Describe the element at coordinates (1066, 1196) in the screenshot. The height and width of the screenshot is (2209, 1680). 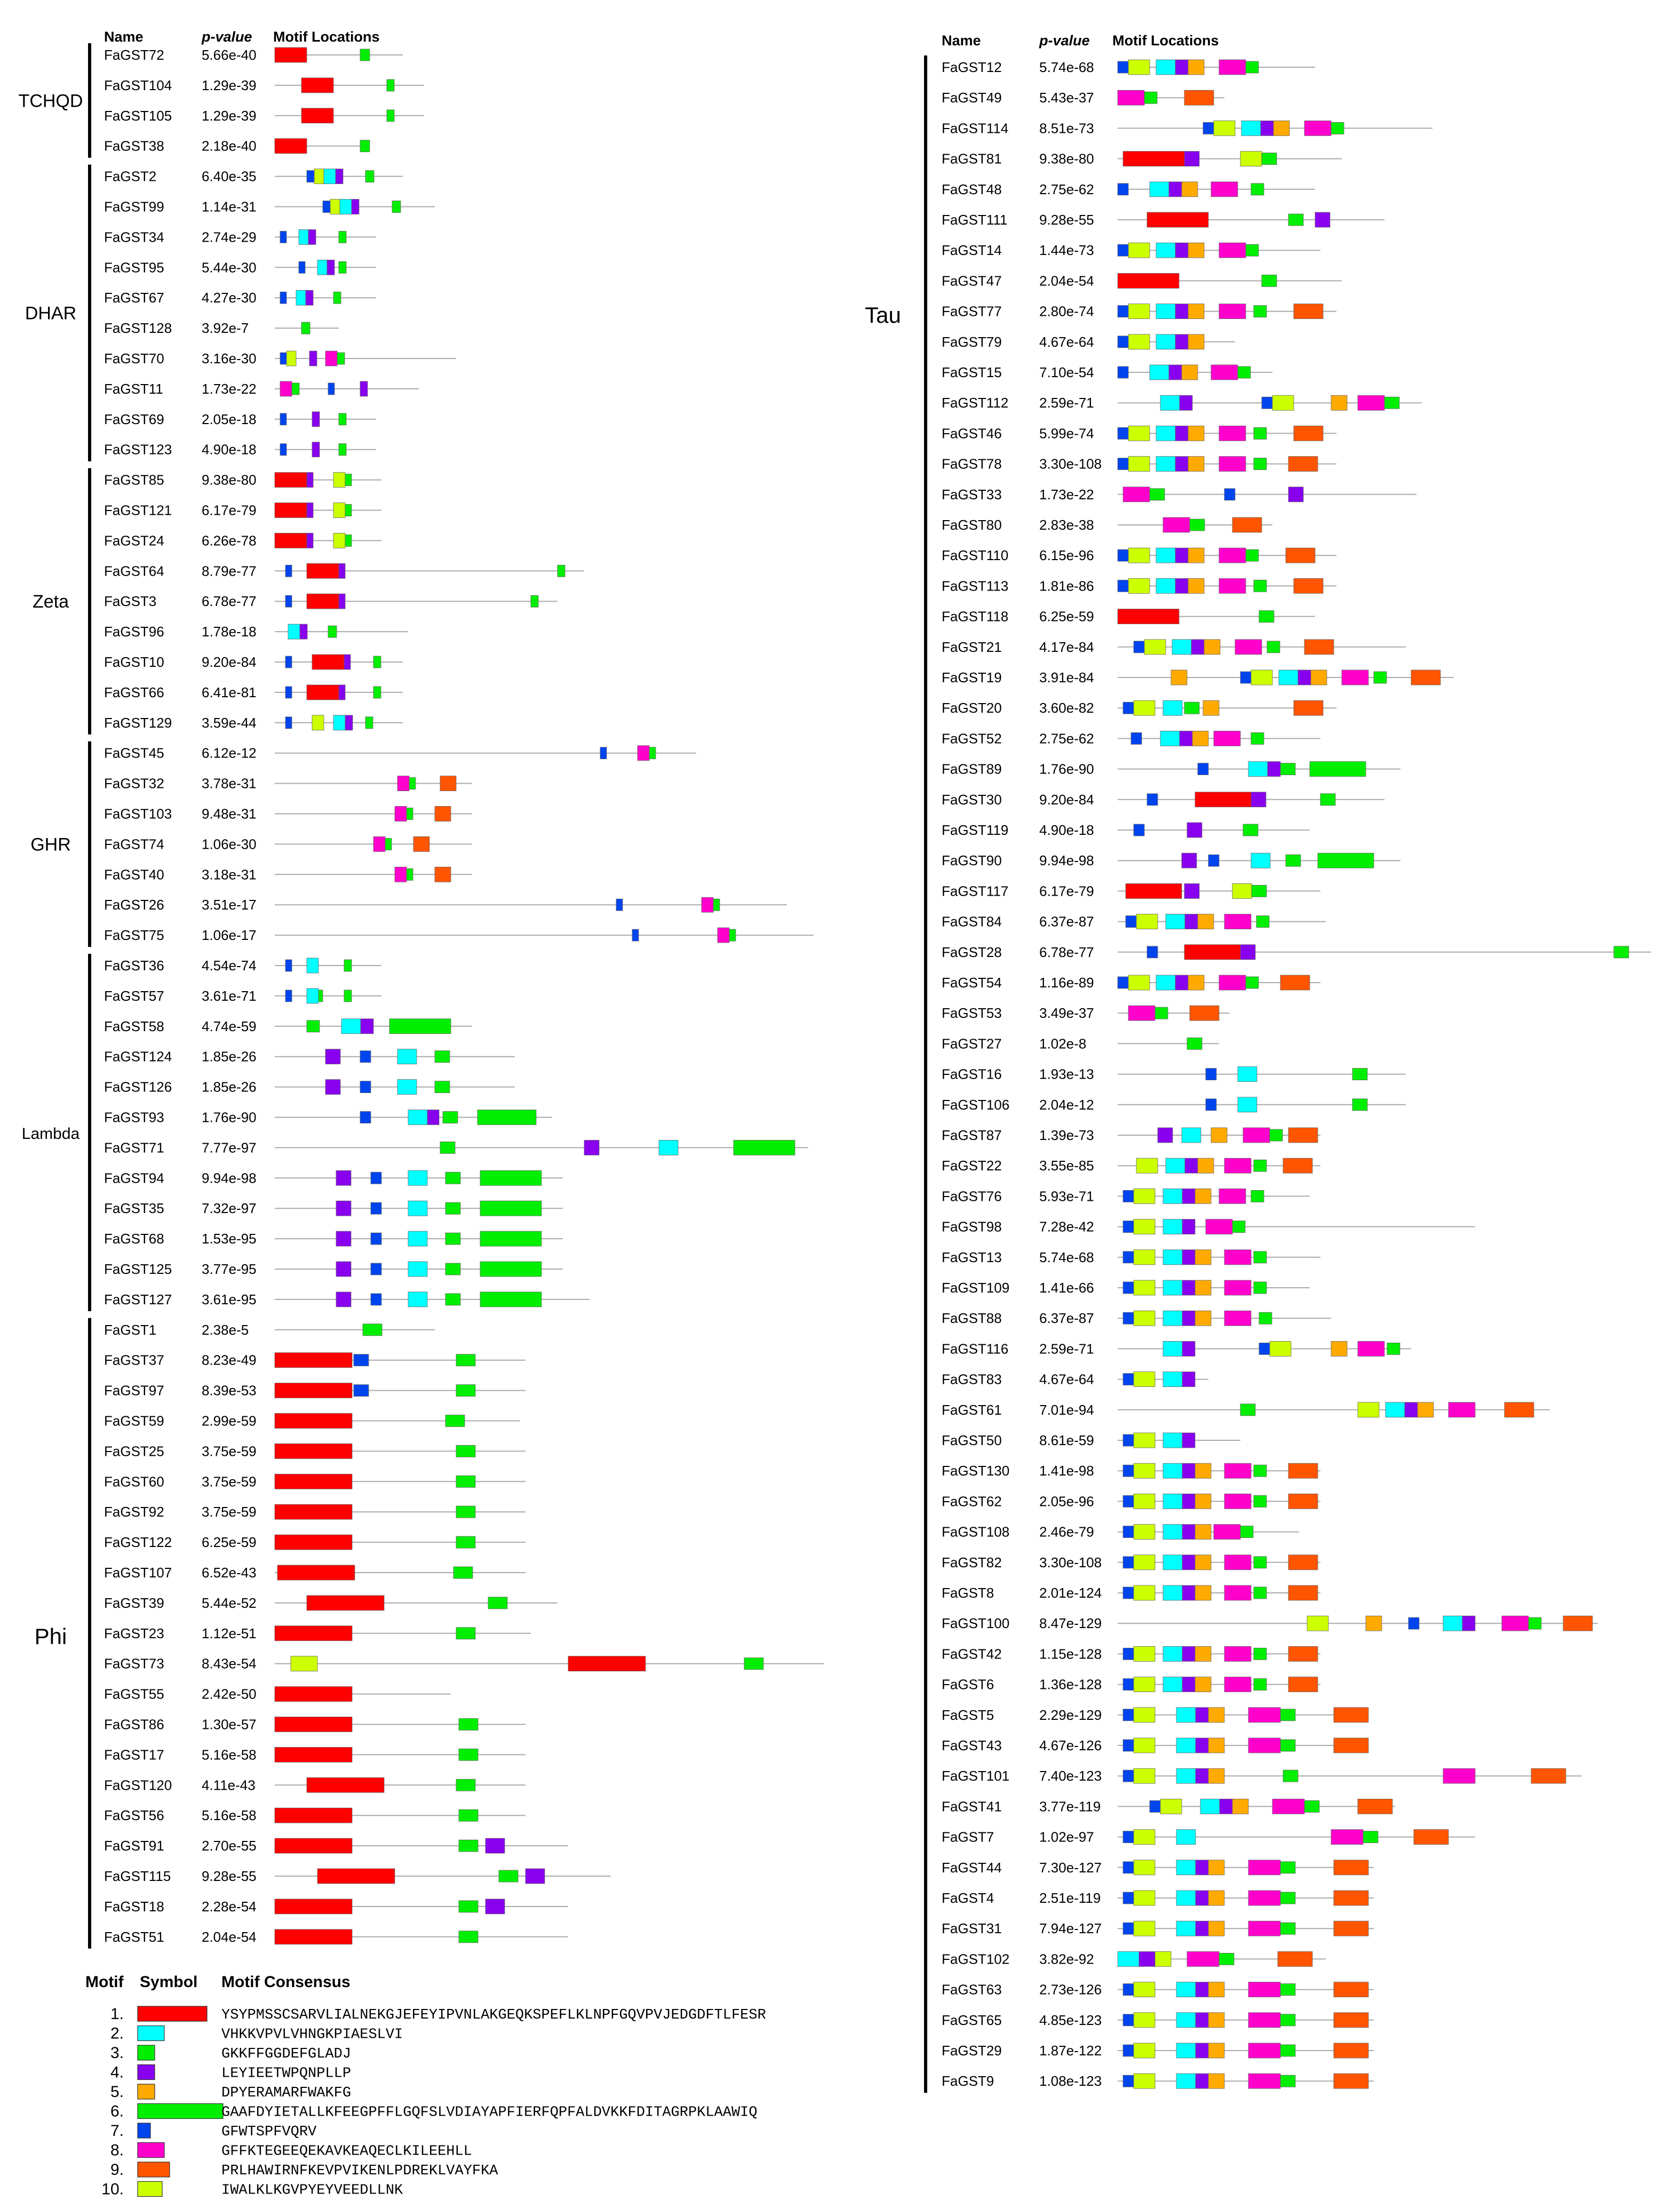
I see `gene-pvalue: 5.93e-71` at that location.